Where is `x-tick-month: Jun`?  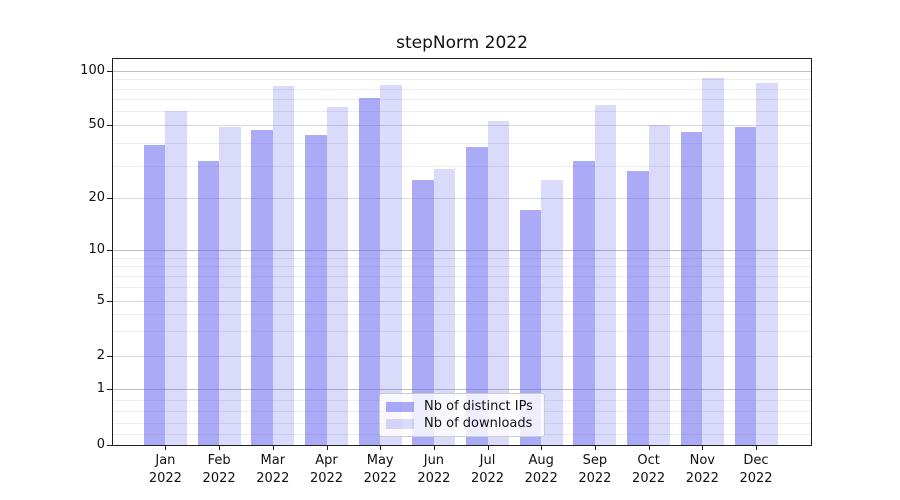 x-tick-month: Jun is located at coordinates (434, 460).